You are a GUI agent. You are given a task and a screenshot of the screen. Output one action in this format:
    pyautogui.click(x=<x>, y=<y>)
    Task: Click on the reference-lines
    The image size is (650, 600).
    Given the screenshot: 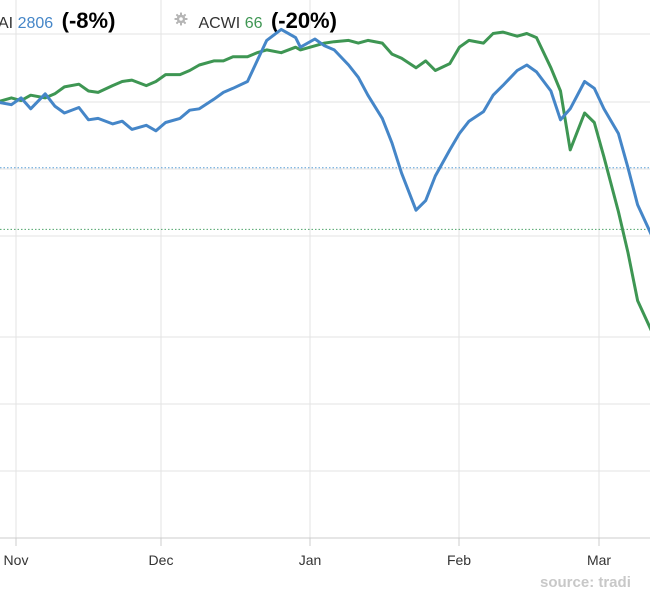 What is the action you would take?
    pyautogui.click(x=325, y=198)
    